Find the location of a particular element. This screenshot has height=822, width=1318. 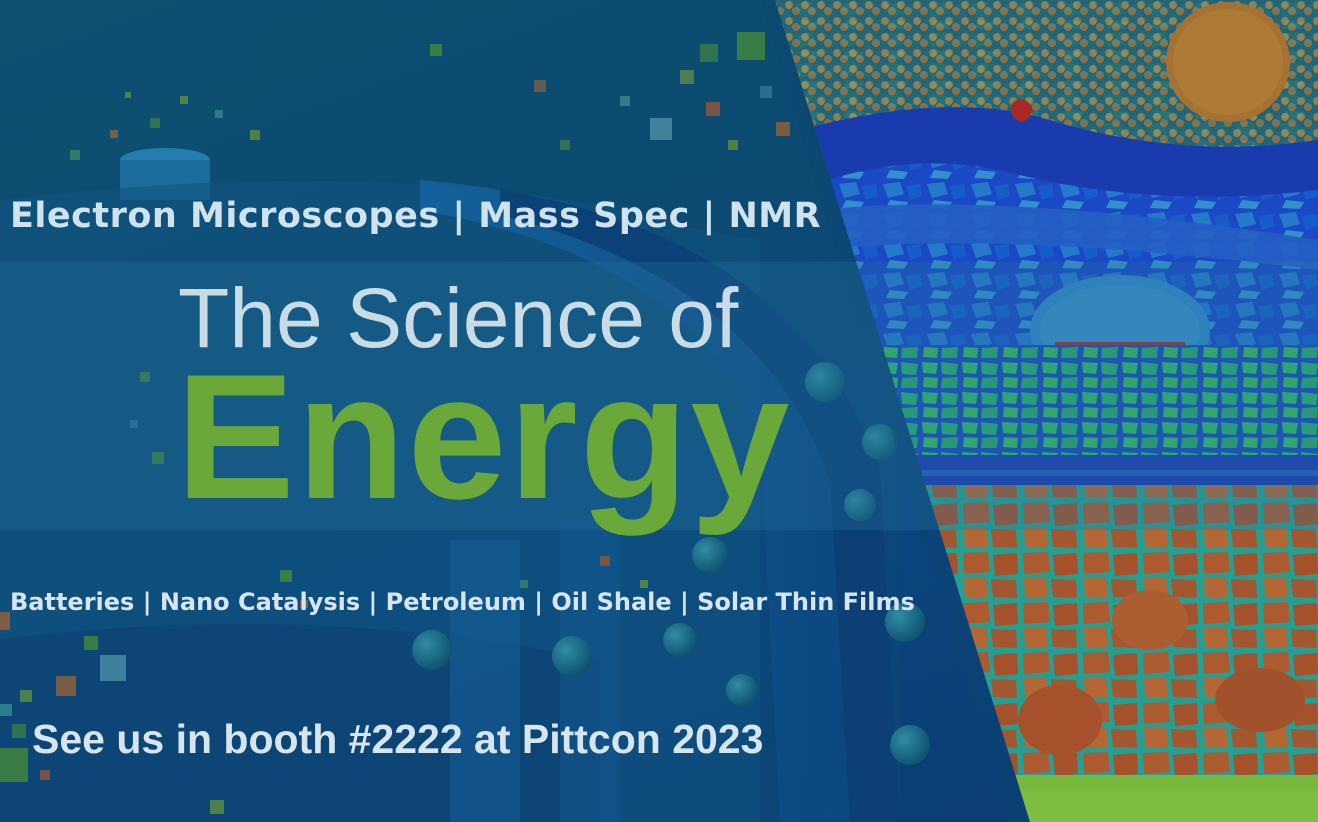

instruments-line: Electron Microscopes | Mass Spec | NMR is located at coordinates (416, 216).